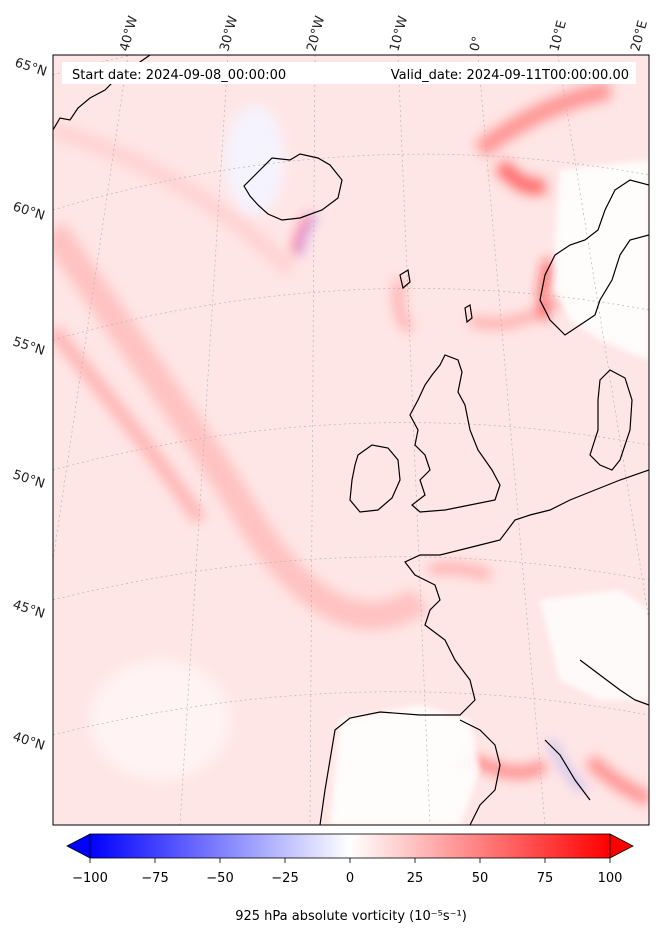 The image size is (659, 936). I want to click on baltic-coast, so click(611, 420).